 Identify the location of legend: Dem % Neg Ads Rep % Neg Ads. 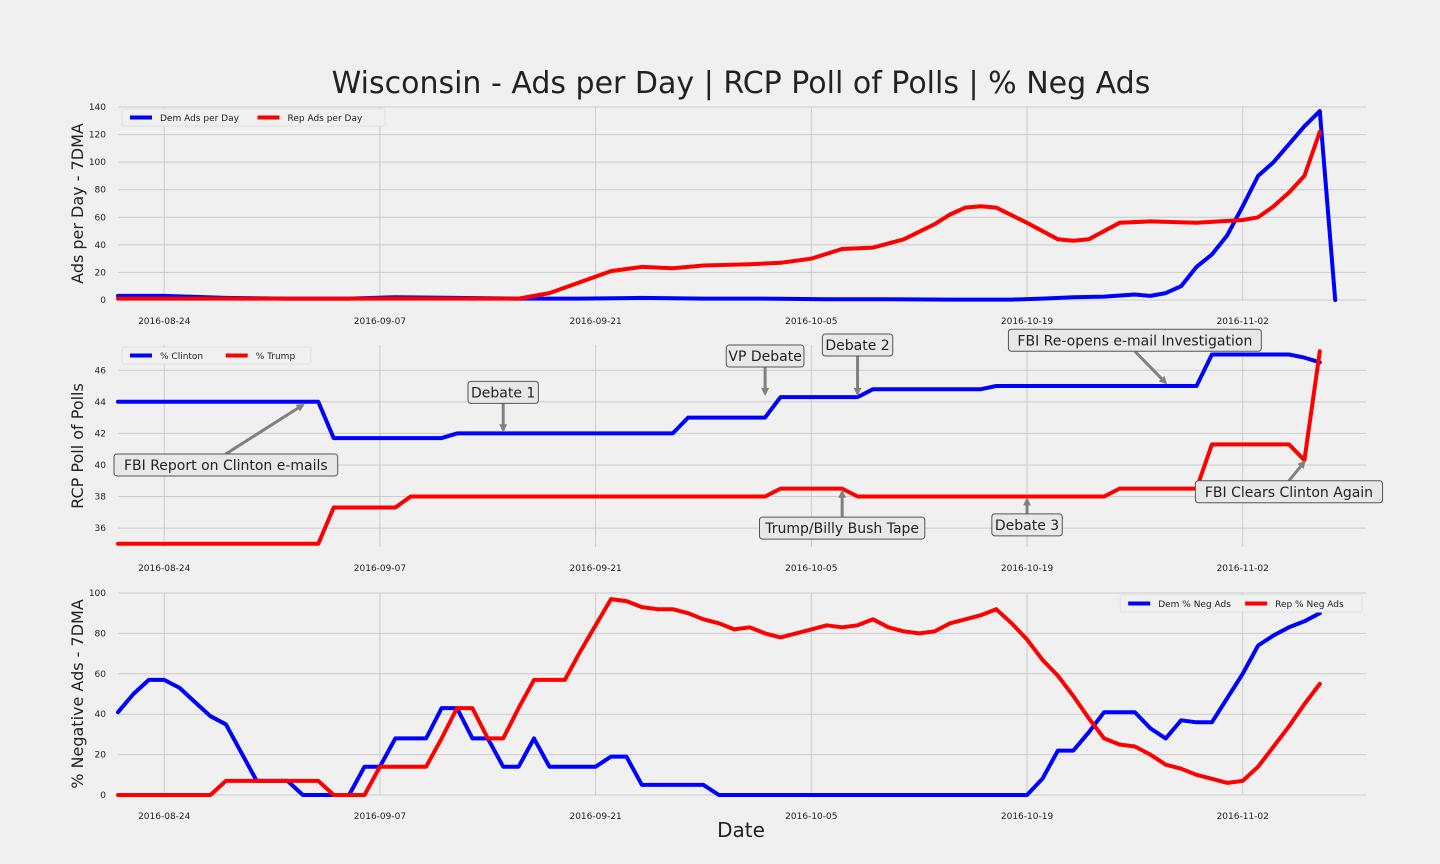
(1241, 603).